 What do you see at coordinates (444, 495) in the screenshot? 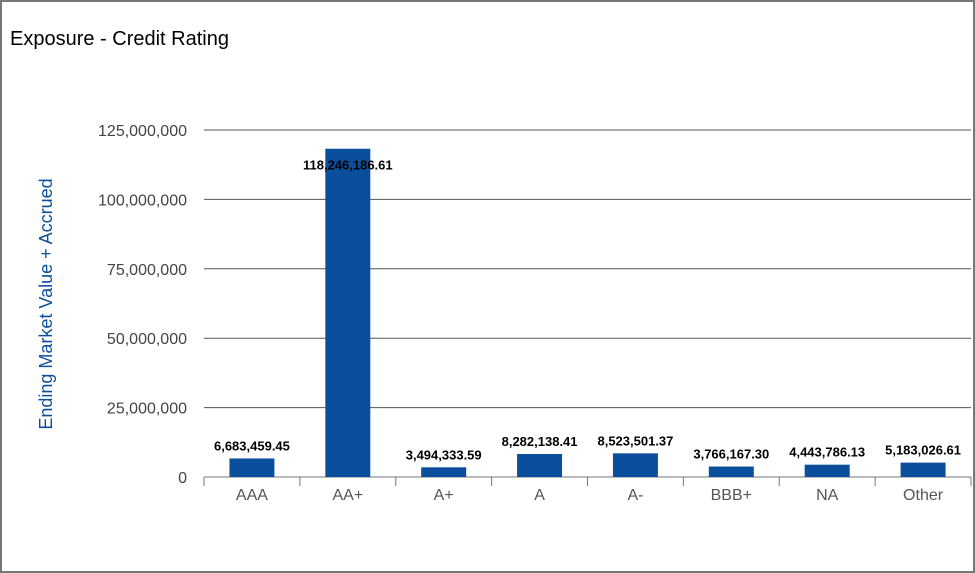
I see `x-tick-label: A+` at bounding box center [444, 495].